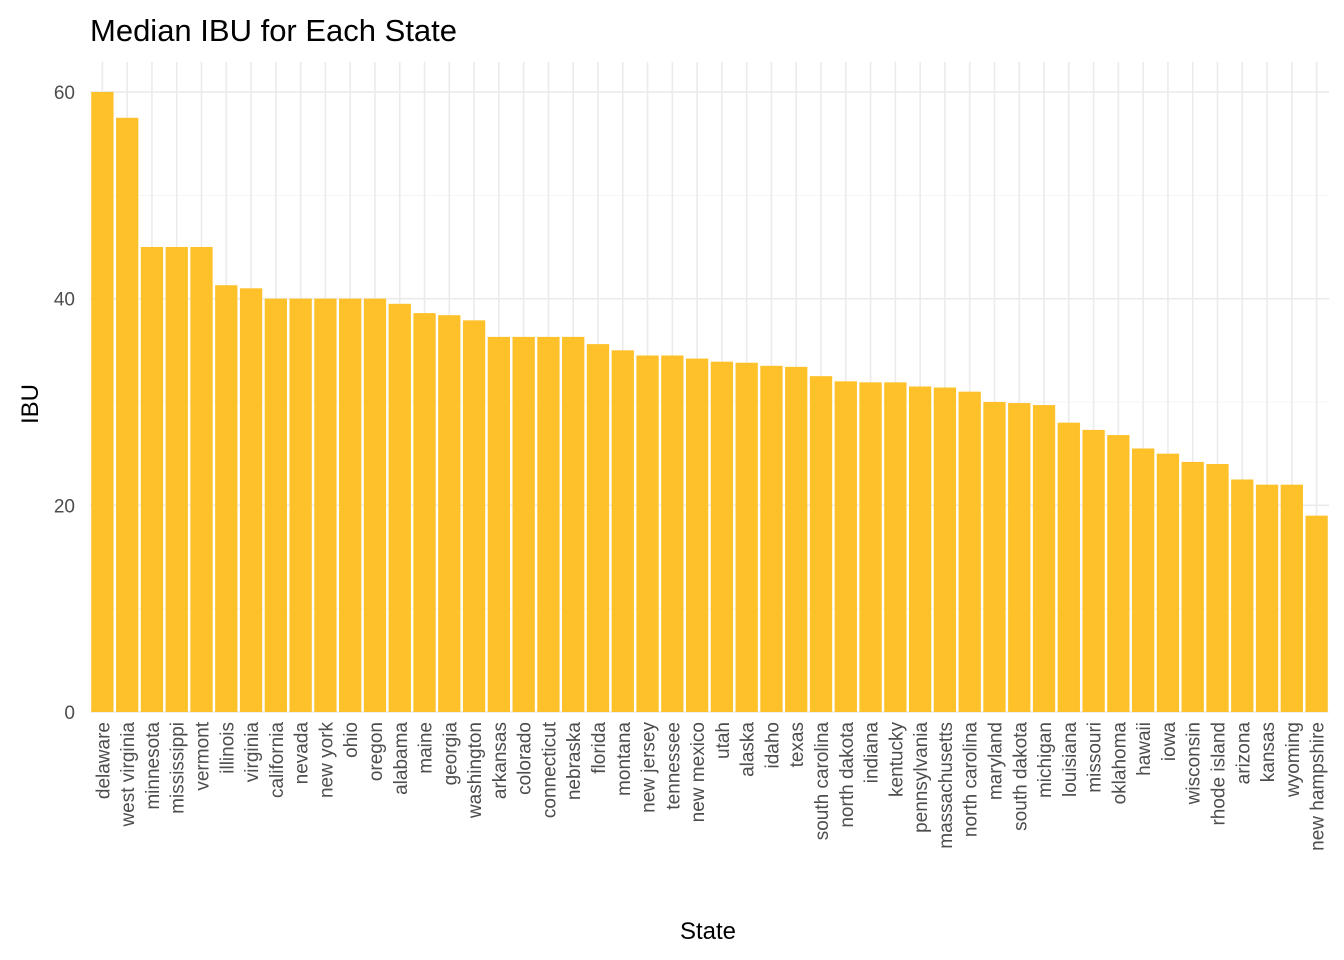 The height and width of the screenshot is (960, 1344). Describe the element at coordinates (772, 745) in the screenshot. I see `x-tick-label: idaho` at that location.